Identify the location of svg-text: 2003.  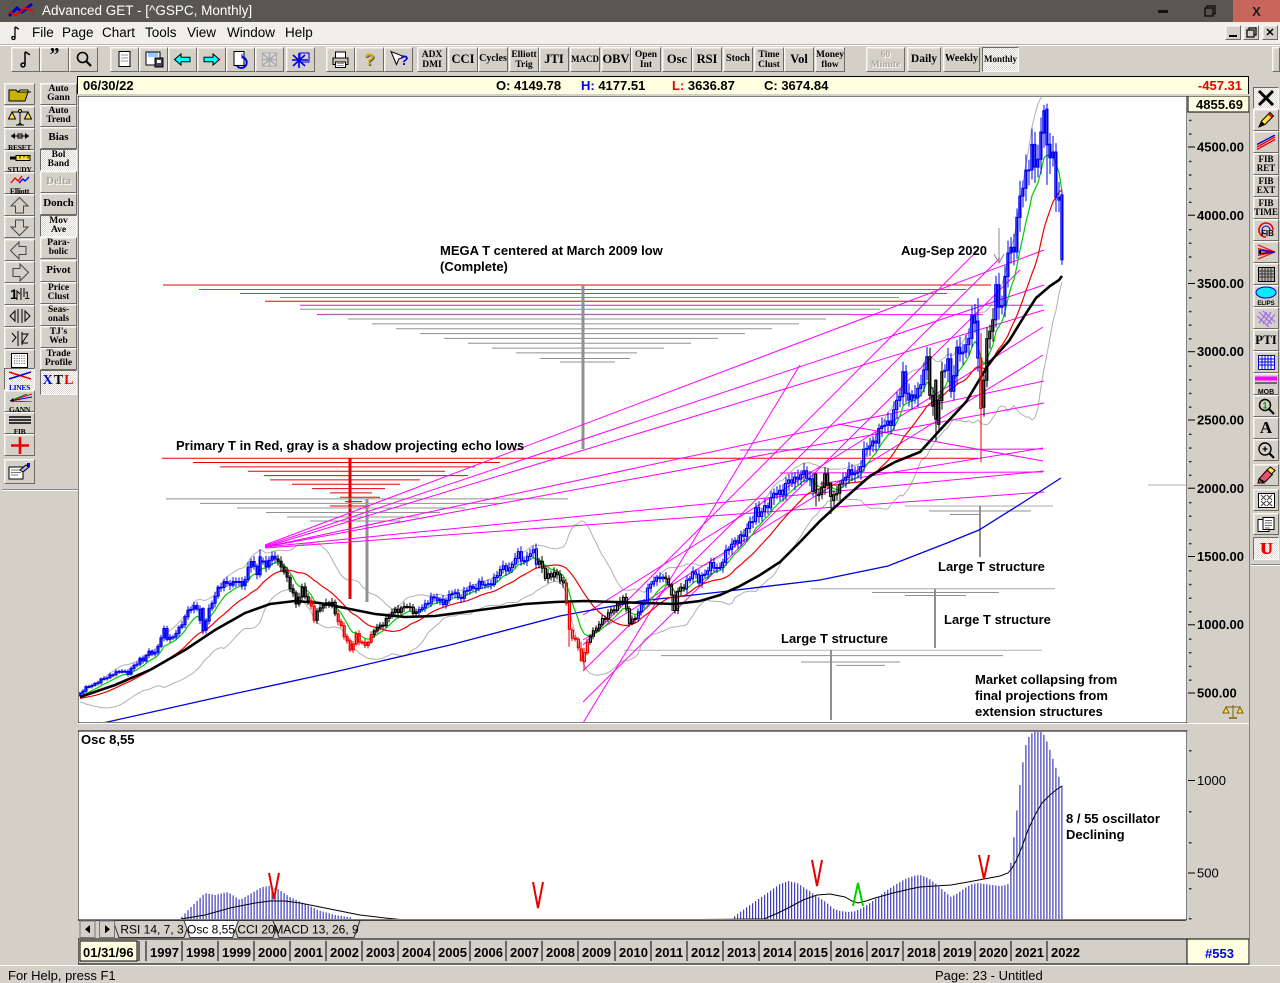
(380, 952).